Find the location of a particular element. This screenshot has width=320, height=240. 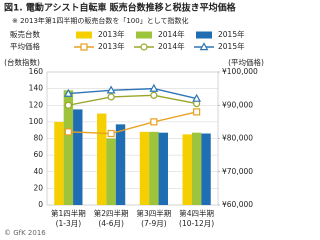

y-tick-label: 40 is located at coordinates (38, 171).